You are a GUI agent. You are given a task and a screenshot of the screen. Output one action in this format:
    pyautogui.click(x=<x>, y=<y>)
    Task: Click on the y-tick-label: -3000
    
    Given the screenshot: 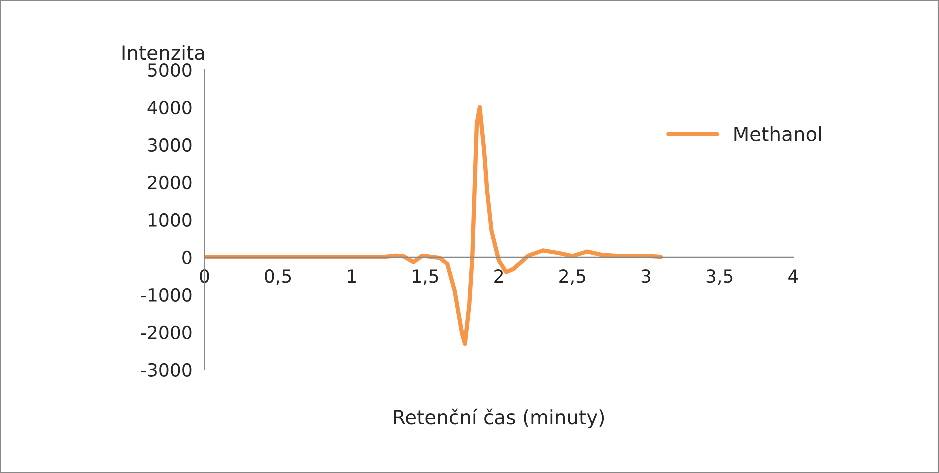 What is the action you would take?
    pyautogui.click(x=166, y=370)
    